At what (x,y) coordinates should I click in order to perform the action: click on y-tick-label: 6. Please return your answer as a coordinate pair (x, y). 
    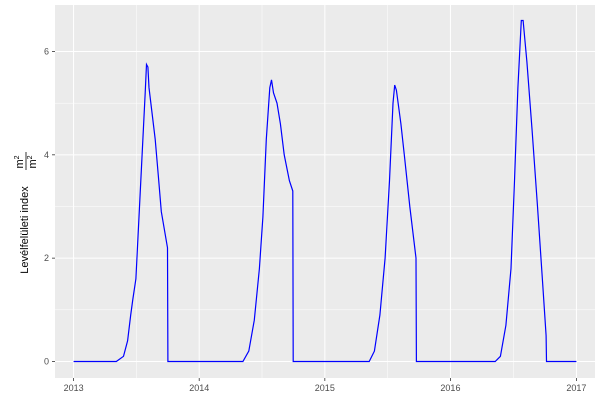
    Looking at the image, I should click on (46, 51).